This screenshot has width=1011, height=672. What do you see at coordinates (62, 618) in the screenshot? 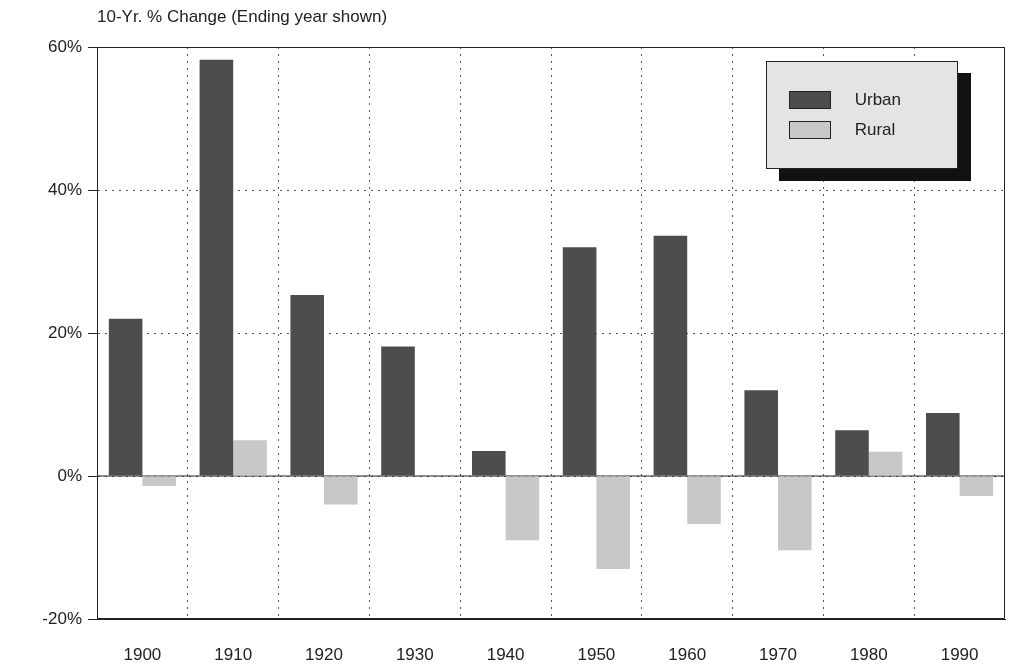
I see `y-tick-label: -20%` at bounding box center [62, 618].